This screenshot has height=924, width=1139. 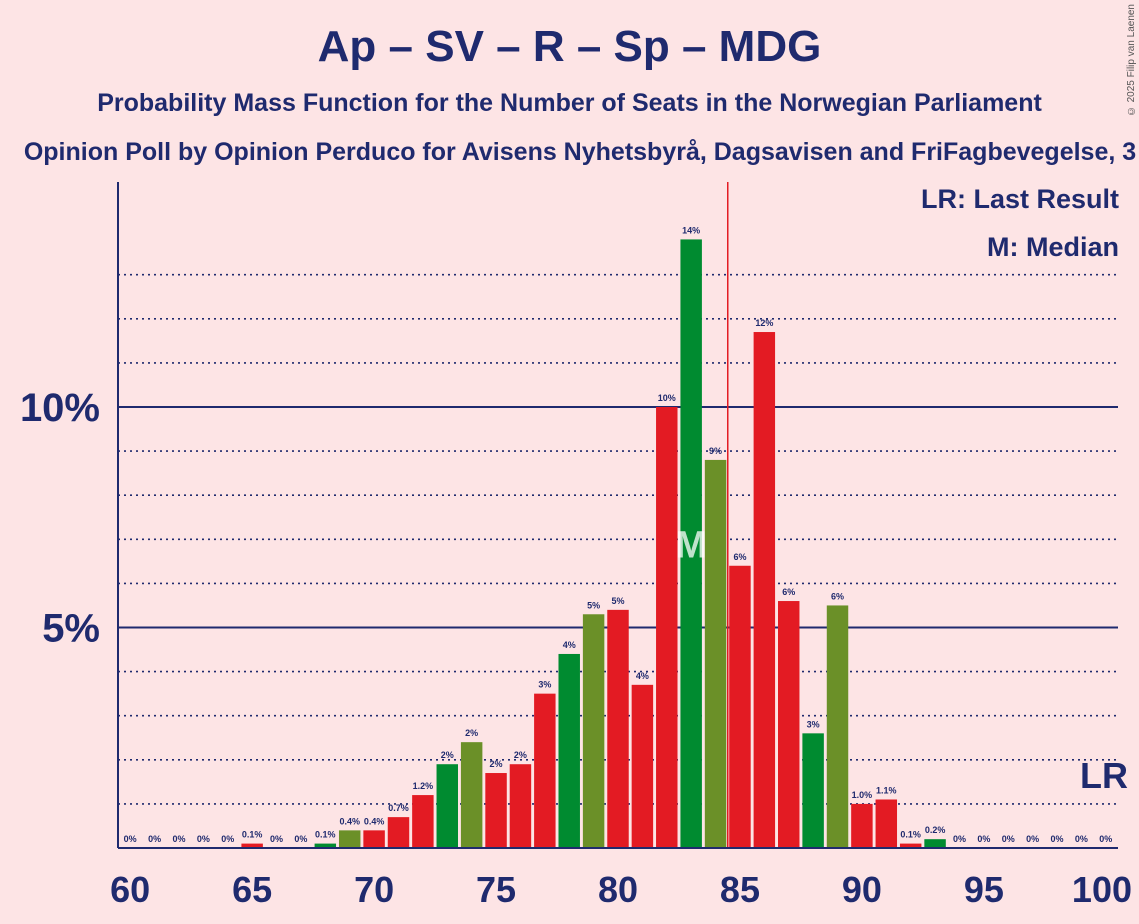 I want to click on median-marker: M, so click(x=691, y=546).